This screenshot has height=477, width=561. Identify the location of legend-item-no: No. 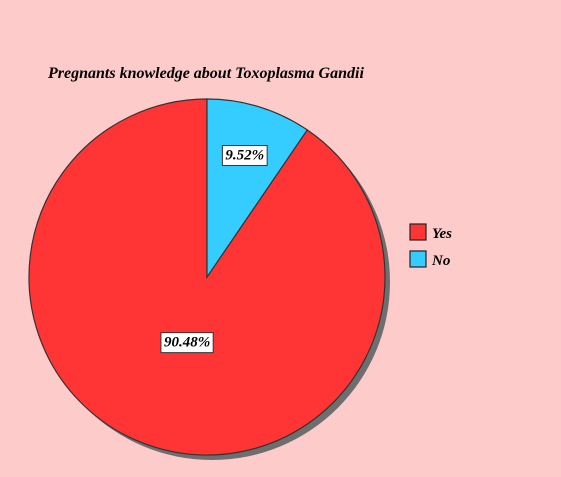
(429, 259).